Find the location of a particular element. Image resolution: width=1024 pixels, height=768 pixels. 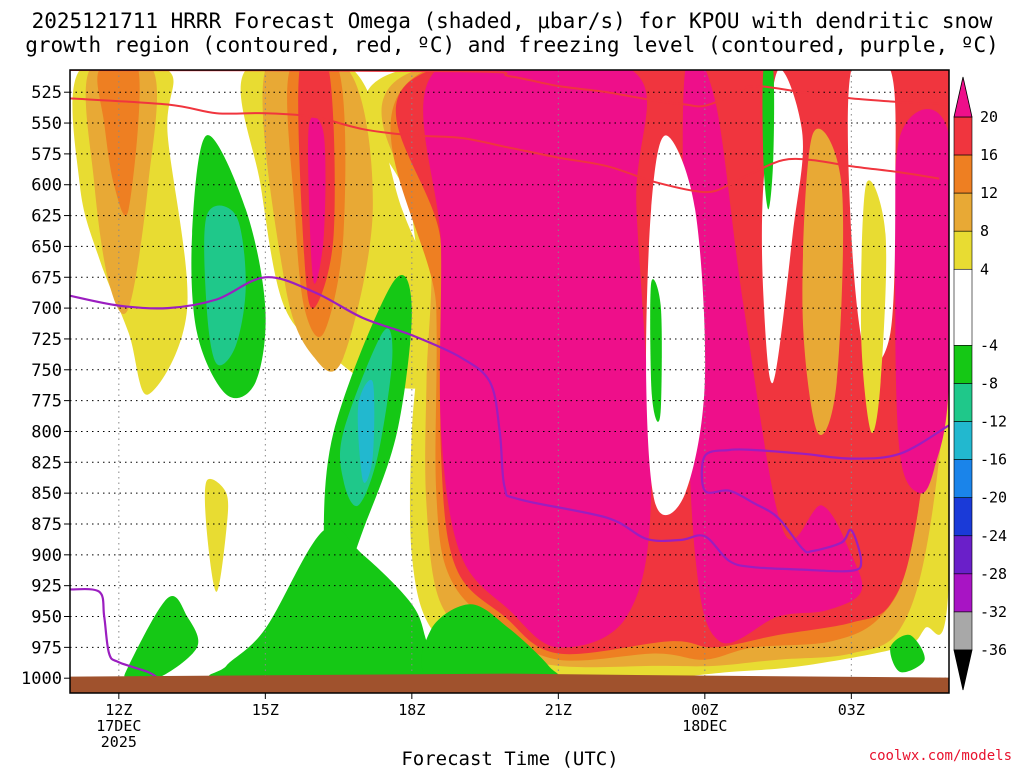

colorbar-label-4: 4 is located at coordinates (984, 269).